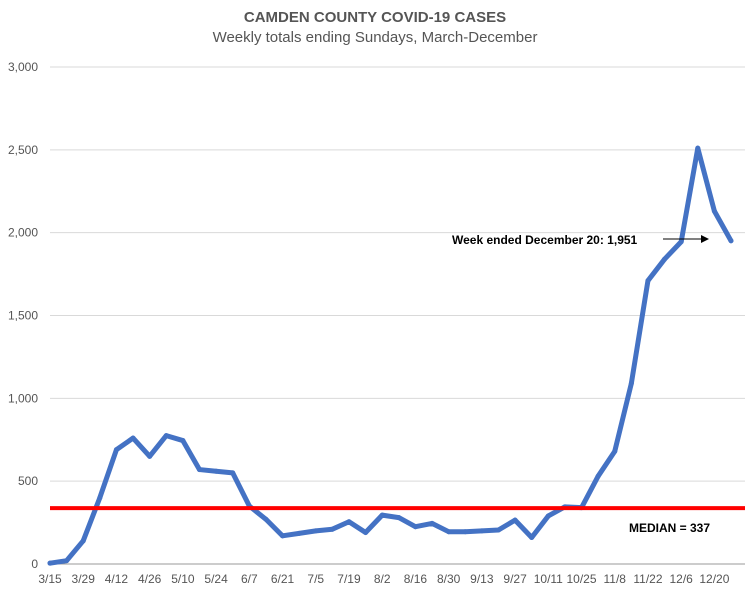 Image resolution: width=750 pixels, height=608 pixels. Describe the element at coordinates (28, 481) in the screenshot. I see `y-tick-label: 500` at that location.